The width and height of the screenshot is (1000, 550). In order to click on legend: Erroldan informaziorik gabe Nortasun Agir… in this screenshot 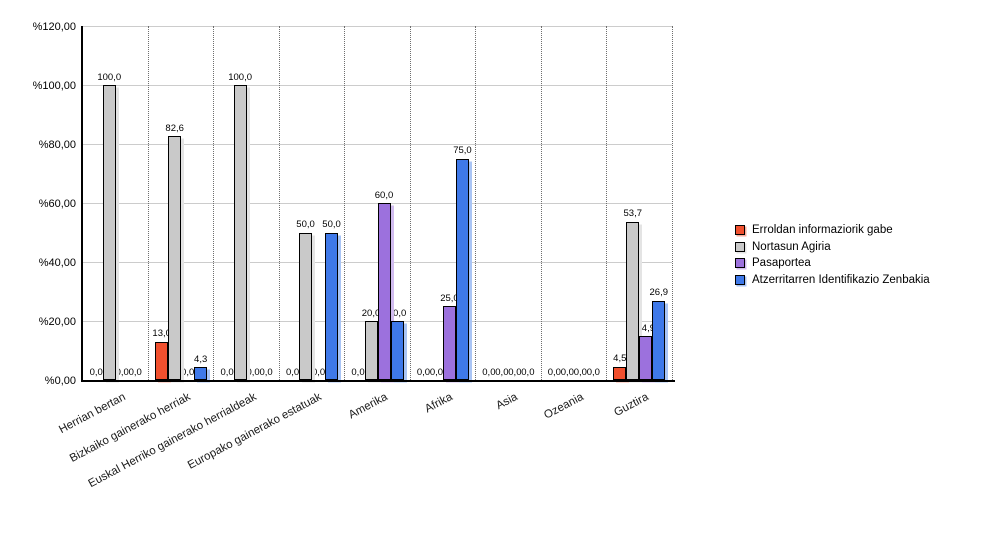, I will do `click(832, 257)`.